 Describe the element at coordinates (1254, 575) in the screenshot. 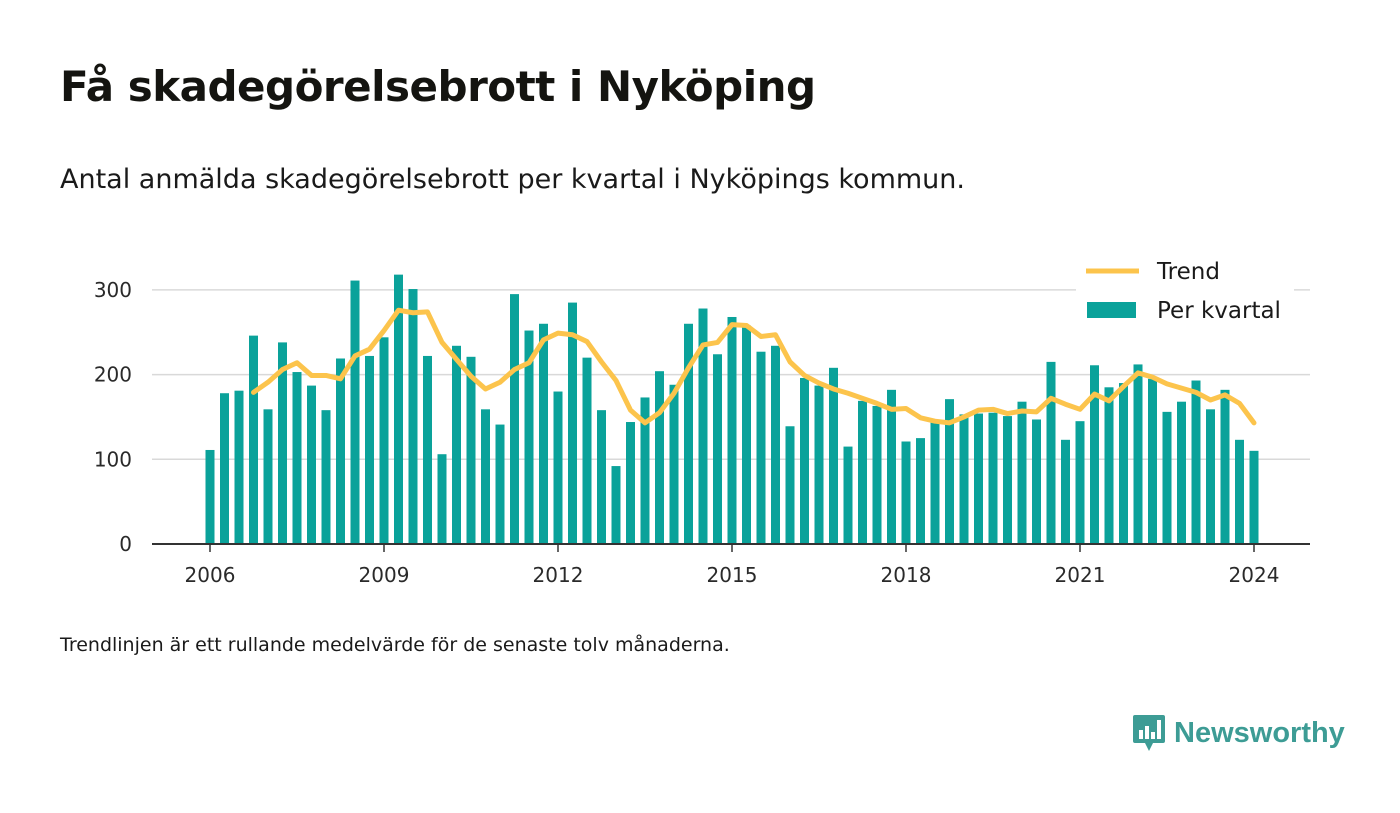

I see `x-tick-label: 2024` at that location.